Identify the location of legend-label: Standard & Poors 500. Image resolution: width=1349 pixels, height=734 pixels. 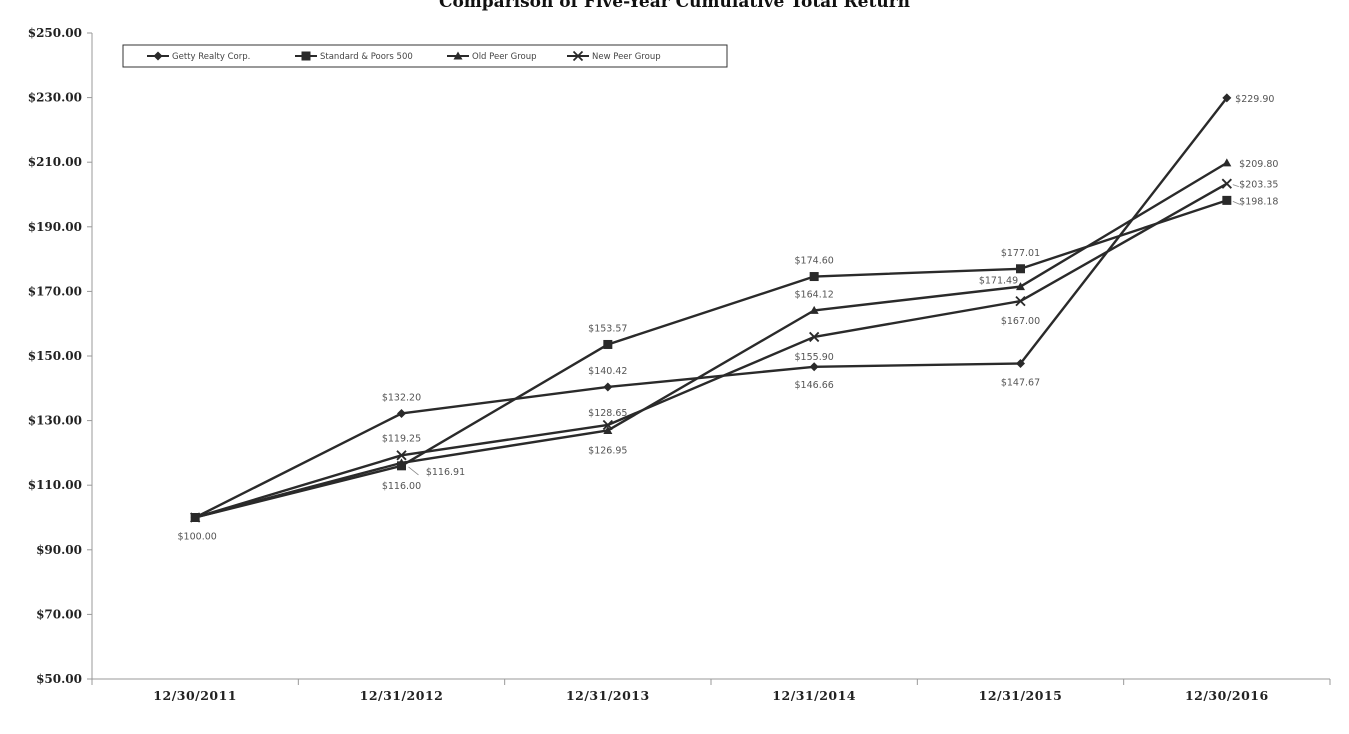
(366, 57).